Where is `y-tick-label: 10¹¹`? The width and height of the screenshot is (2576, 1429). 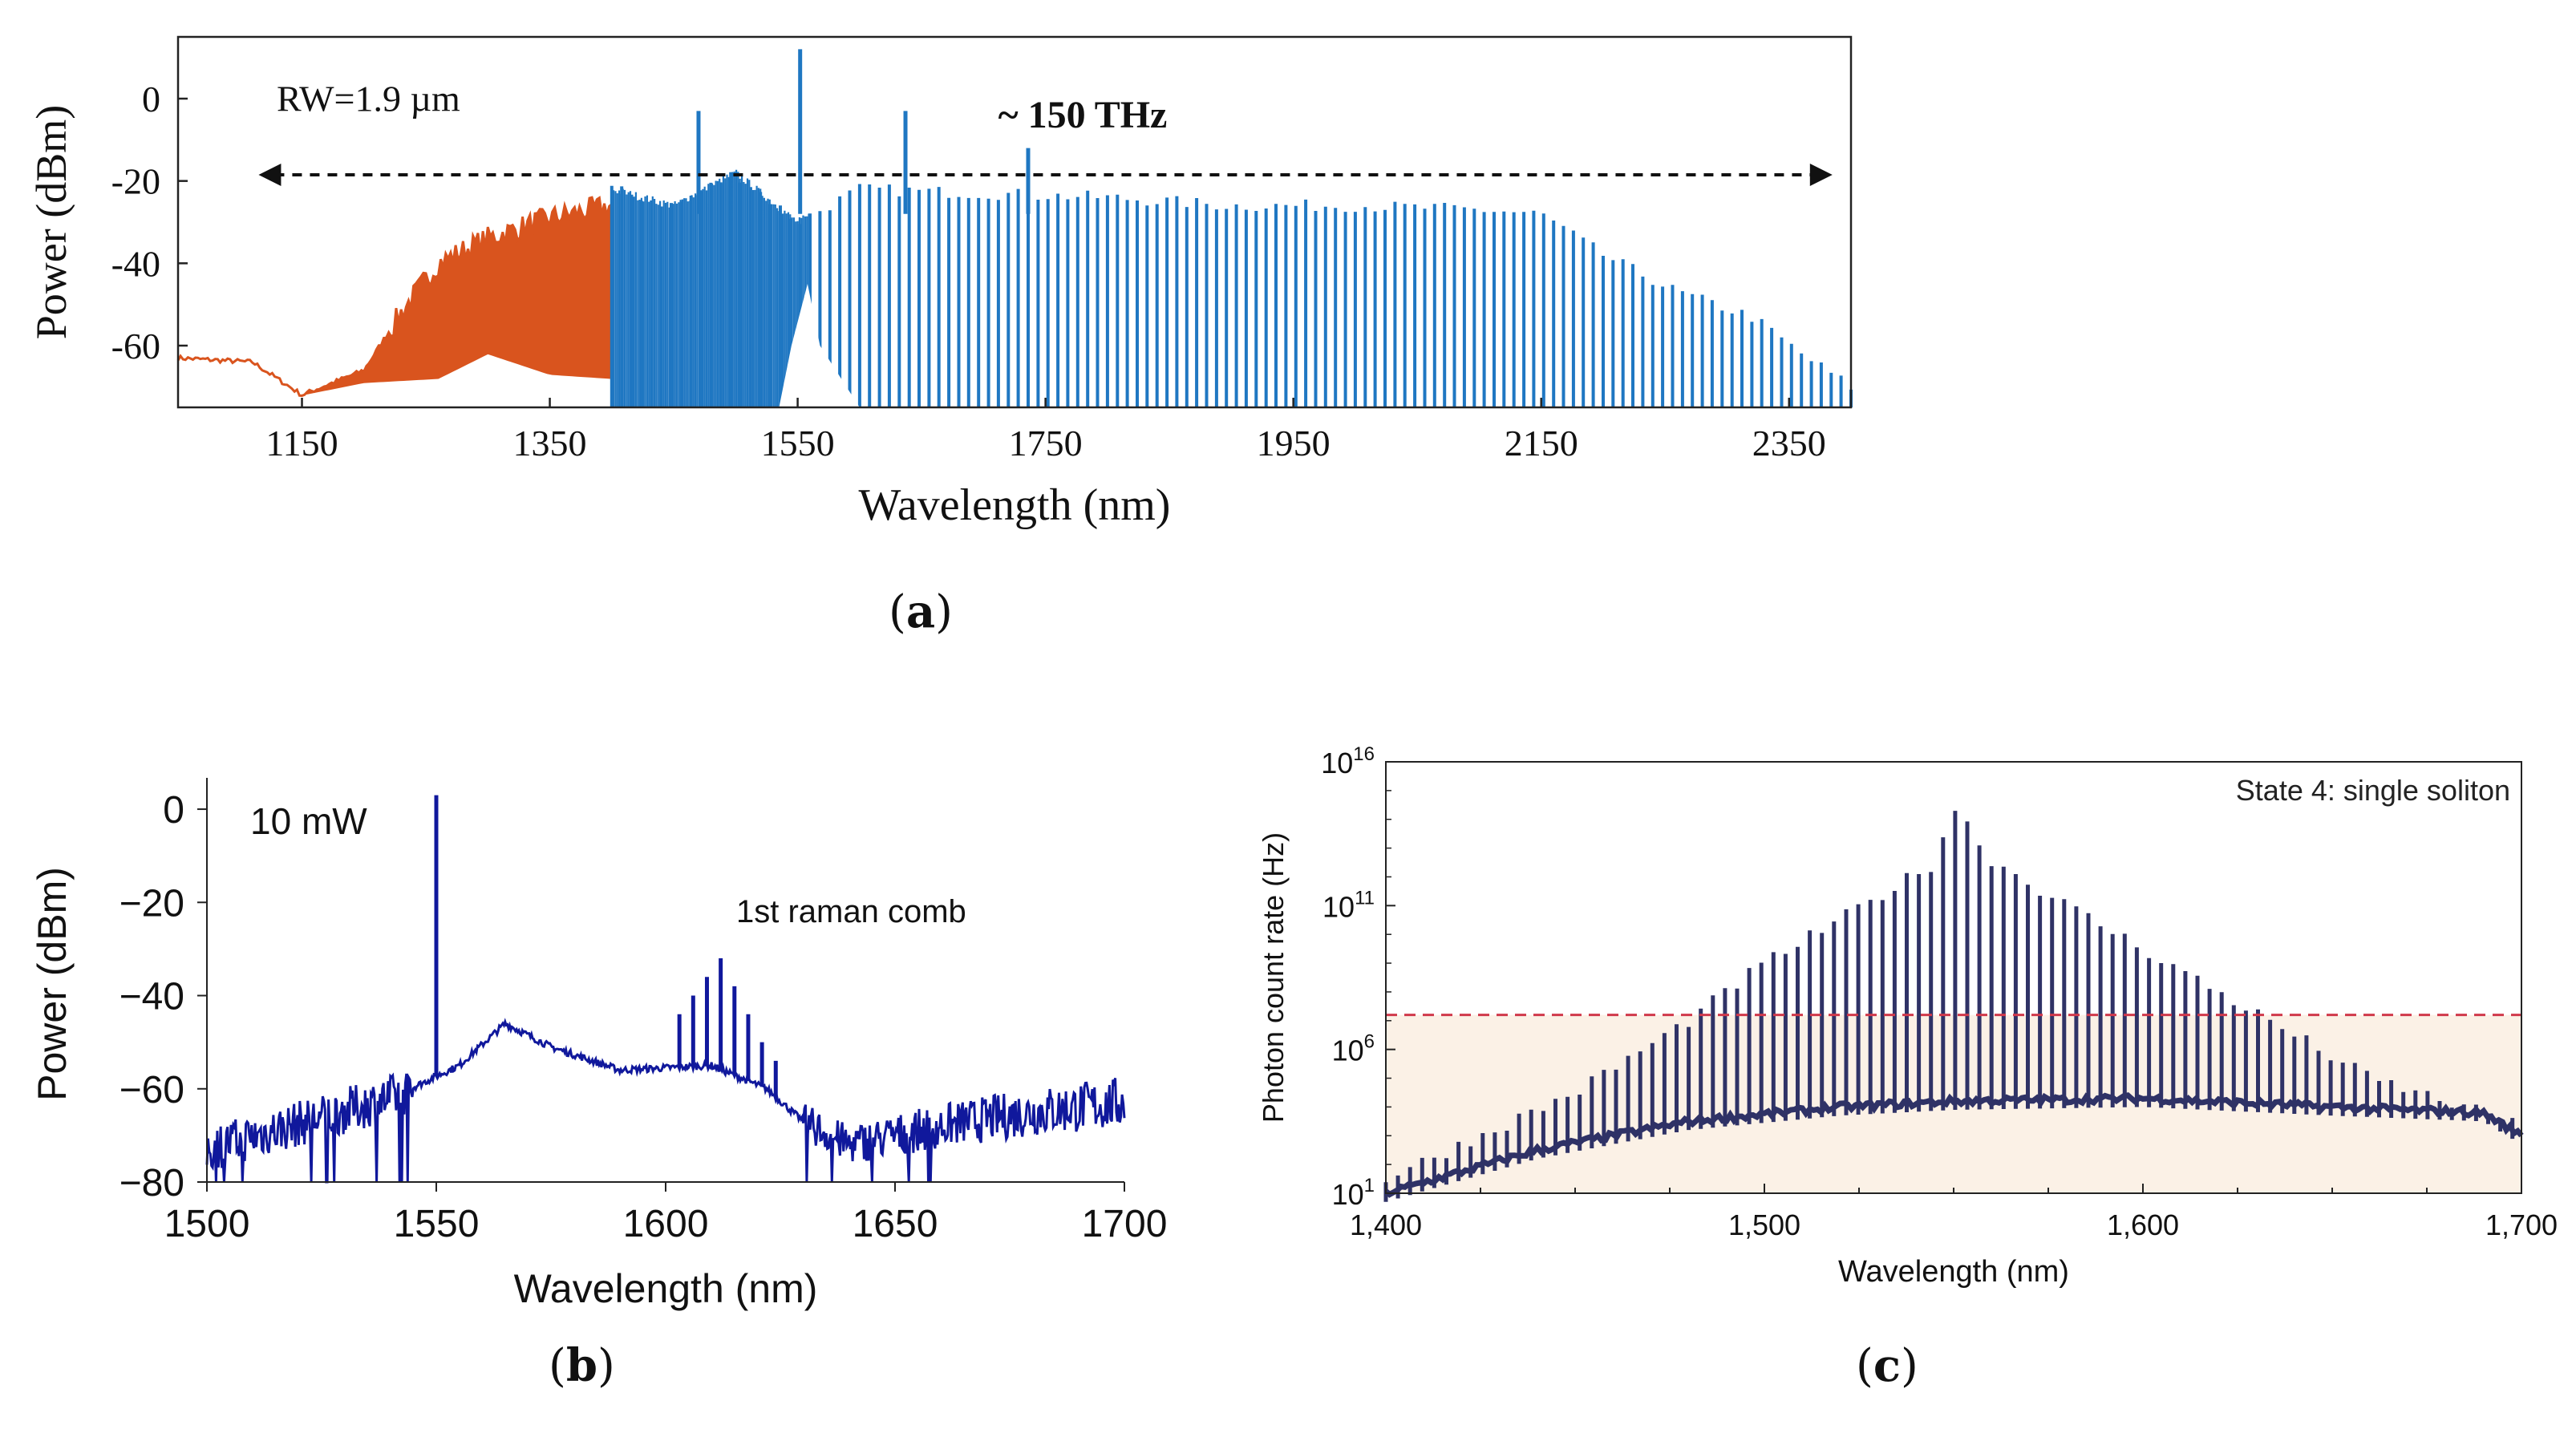
y-tick-label: 10¹¹ is located at coordinates (1348, 905).